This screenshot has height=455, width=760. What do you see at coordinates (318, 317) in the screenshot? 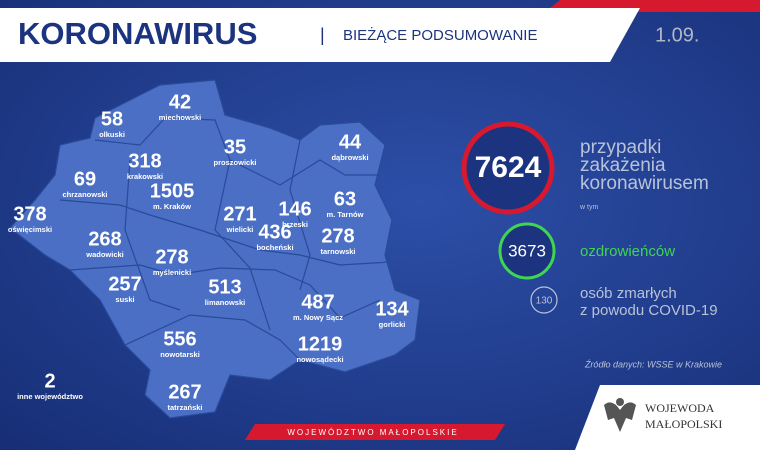
I see `region-label: m. Nowy Sącz` at bounding box center [318, 317].